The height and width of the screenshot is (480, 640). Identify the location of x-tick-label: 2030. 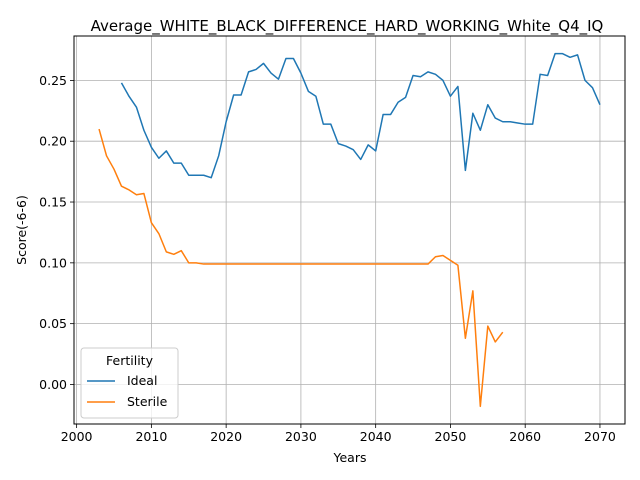
(301, 436).